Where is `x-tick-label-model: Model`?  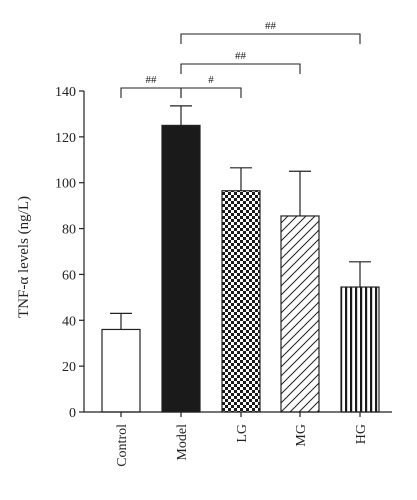 x-tick-label-model: Model is located at coordinates (182, 442).